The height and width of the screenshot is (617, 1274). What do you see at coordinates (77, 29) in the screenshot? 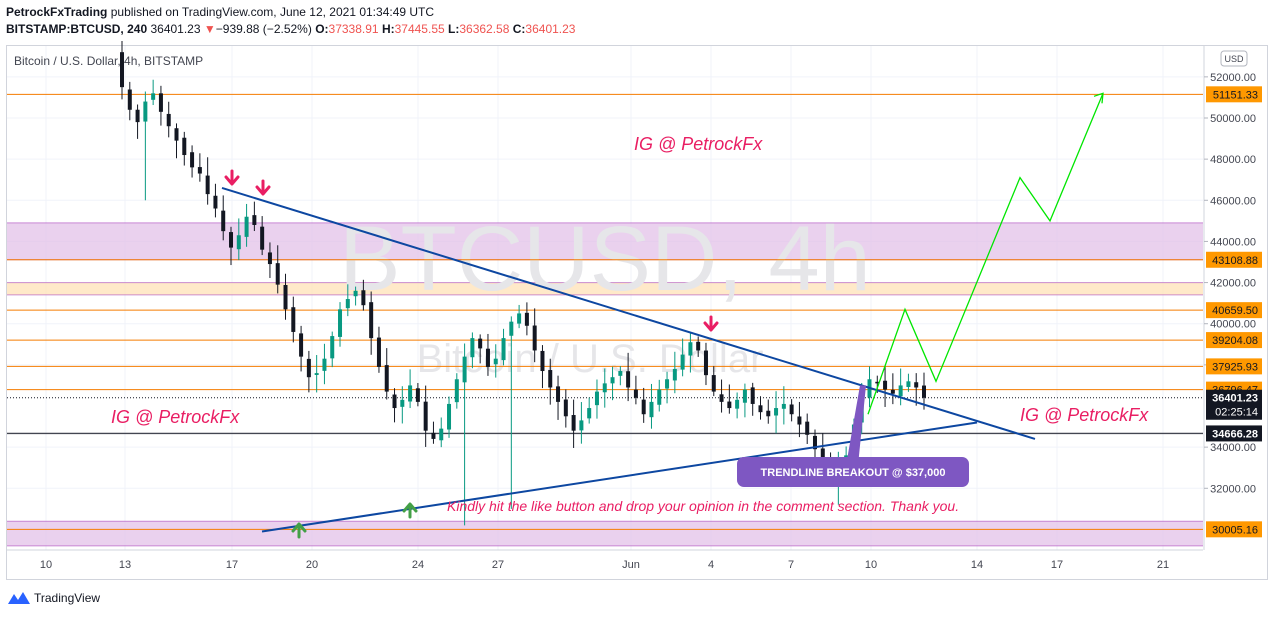
I see `symbol-label: BITSTAMP:BTCUSD, 240` at bounding box center [77, 29].